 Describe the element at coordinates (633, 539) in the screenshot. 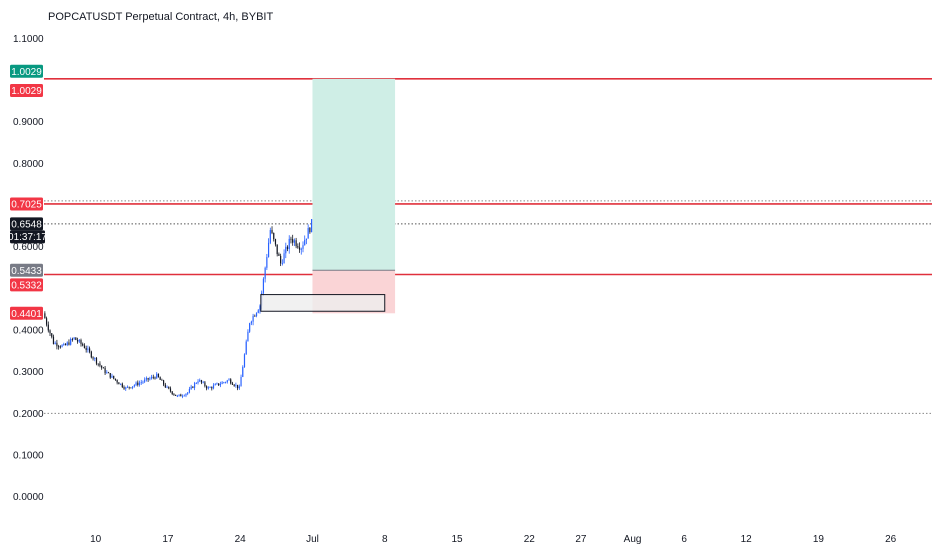

I see `x-tick-label: Aug` at that location.